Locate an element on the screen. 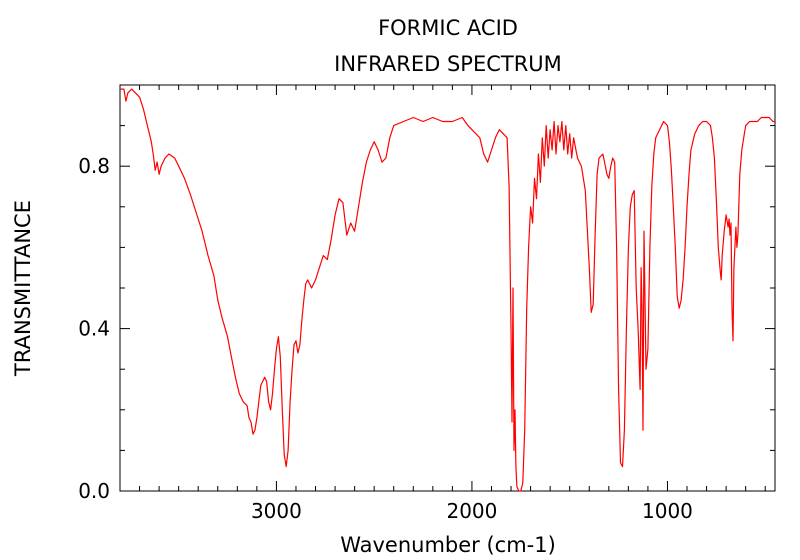 Image resolution: width=800 pixels, height=560 pixels. y-tick-label: 0.0 is located at coordinates (94, 491).